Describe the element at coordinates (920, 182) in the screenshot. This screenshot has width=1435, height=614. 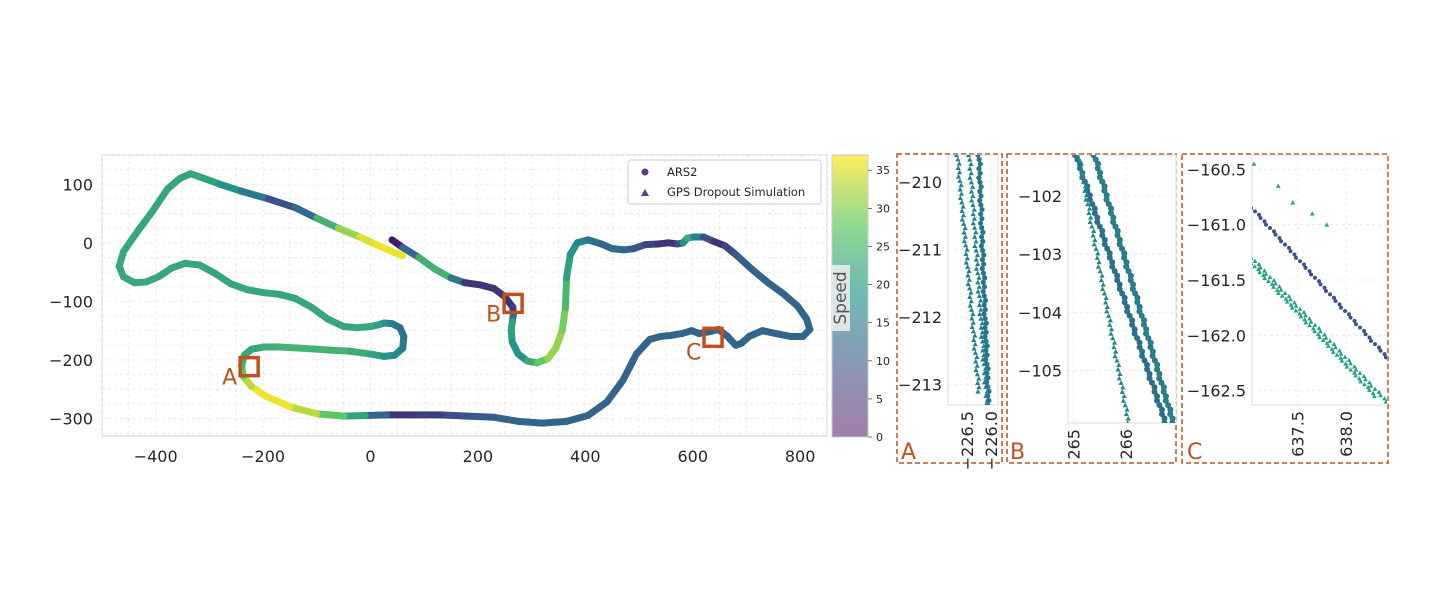
I see `inset-y-tick-label: −210` at that location.